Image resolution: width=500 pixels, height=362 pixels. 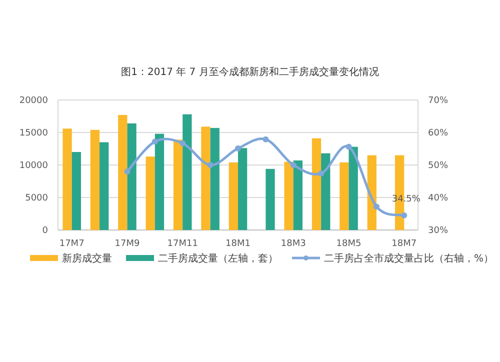 I want to click on y-tick-label: 0, so click(x=45, y=231).